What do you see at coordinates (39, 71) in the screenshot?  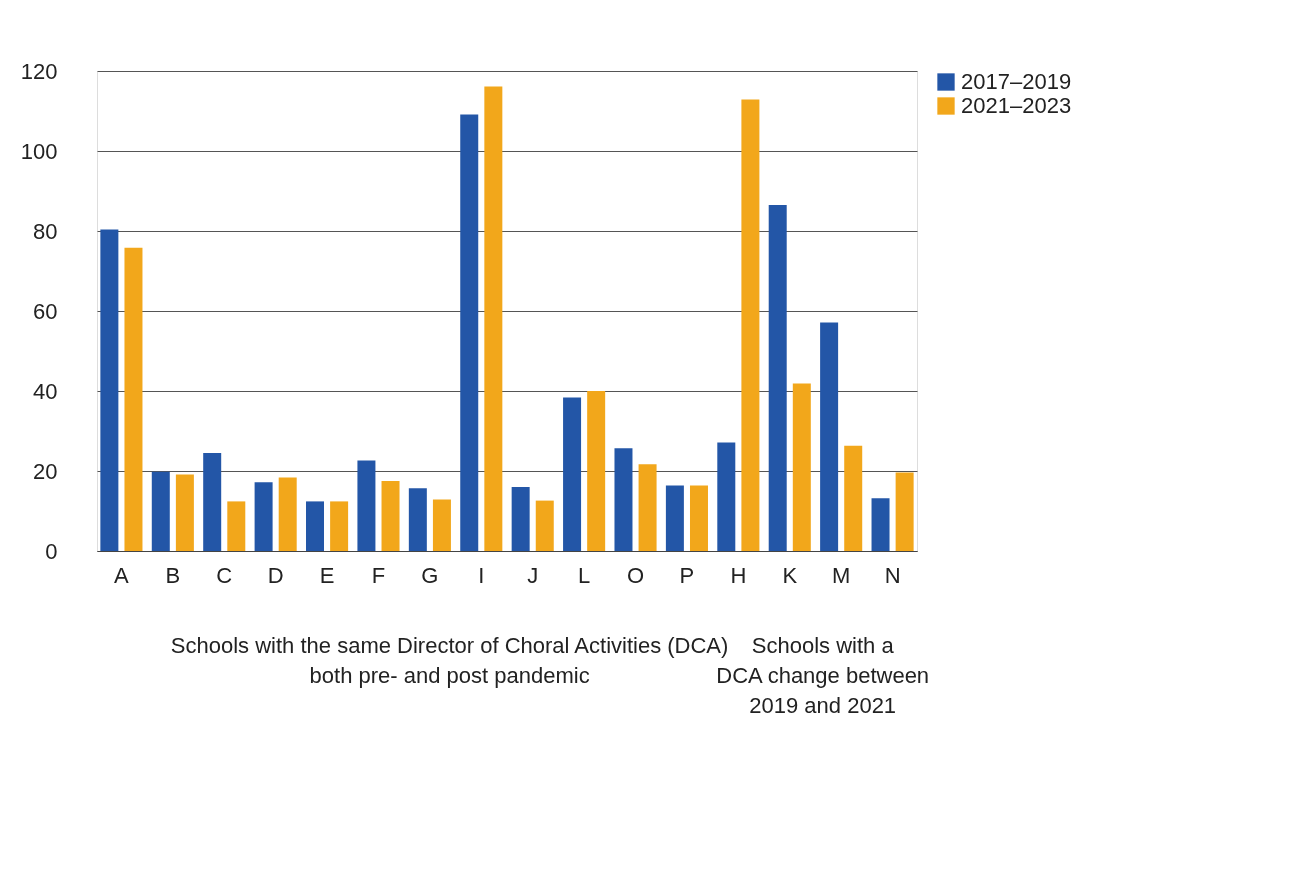 I see `y-tick-label: 120` at bounding box center [39, 71].